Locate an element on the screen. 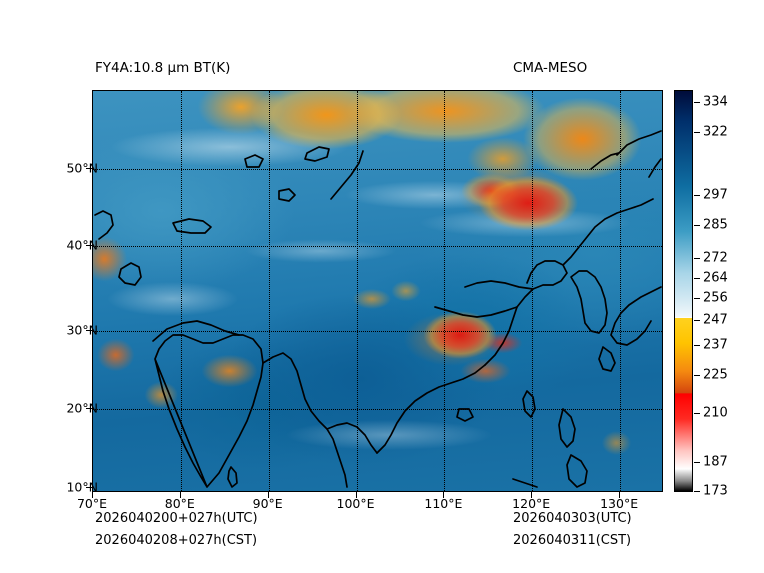  valid-time-utc: 2026040200+027h(UTC) is located at coordinates (176, 518).